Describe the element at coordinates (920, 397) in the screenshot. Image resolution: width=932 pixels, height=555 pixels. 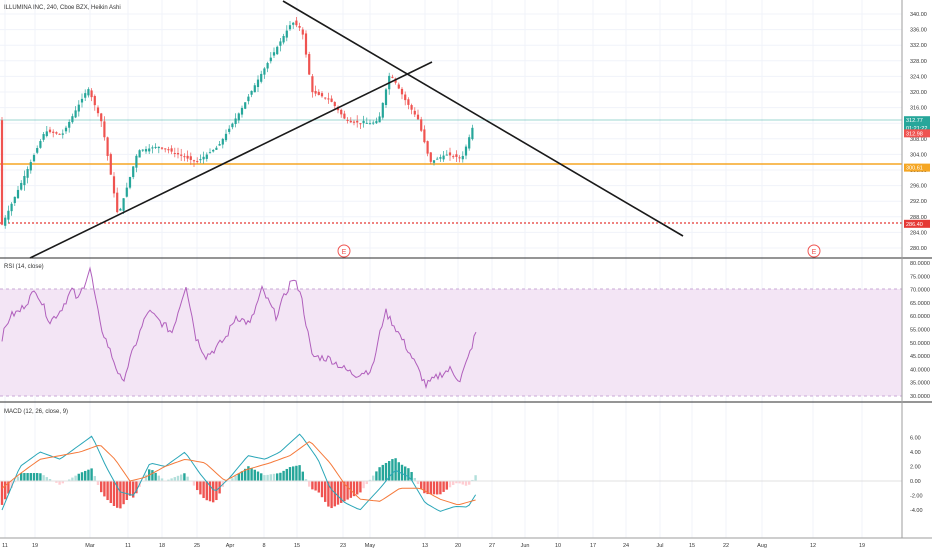
I see `rsi-tick-label: 30.0000` at that location.